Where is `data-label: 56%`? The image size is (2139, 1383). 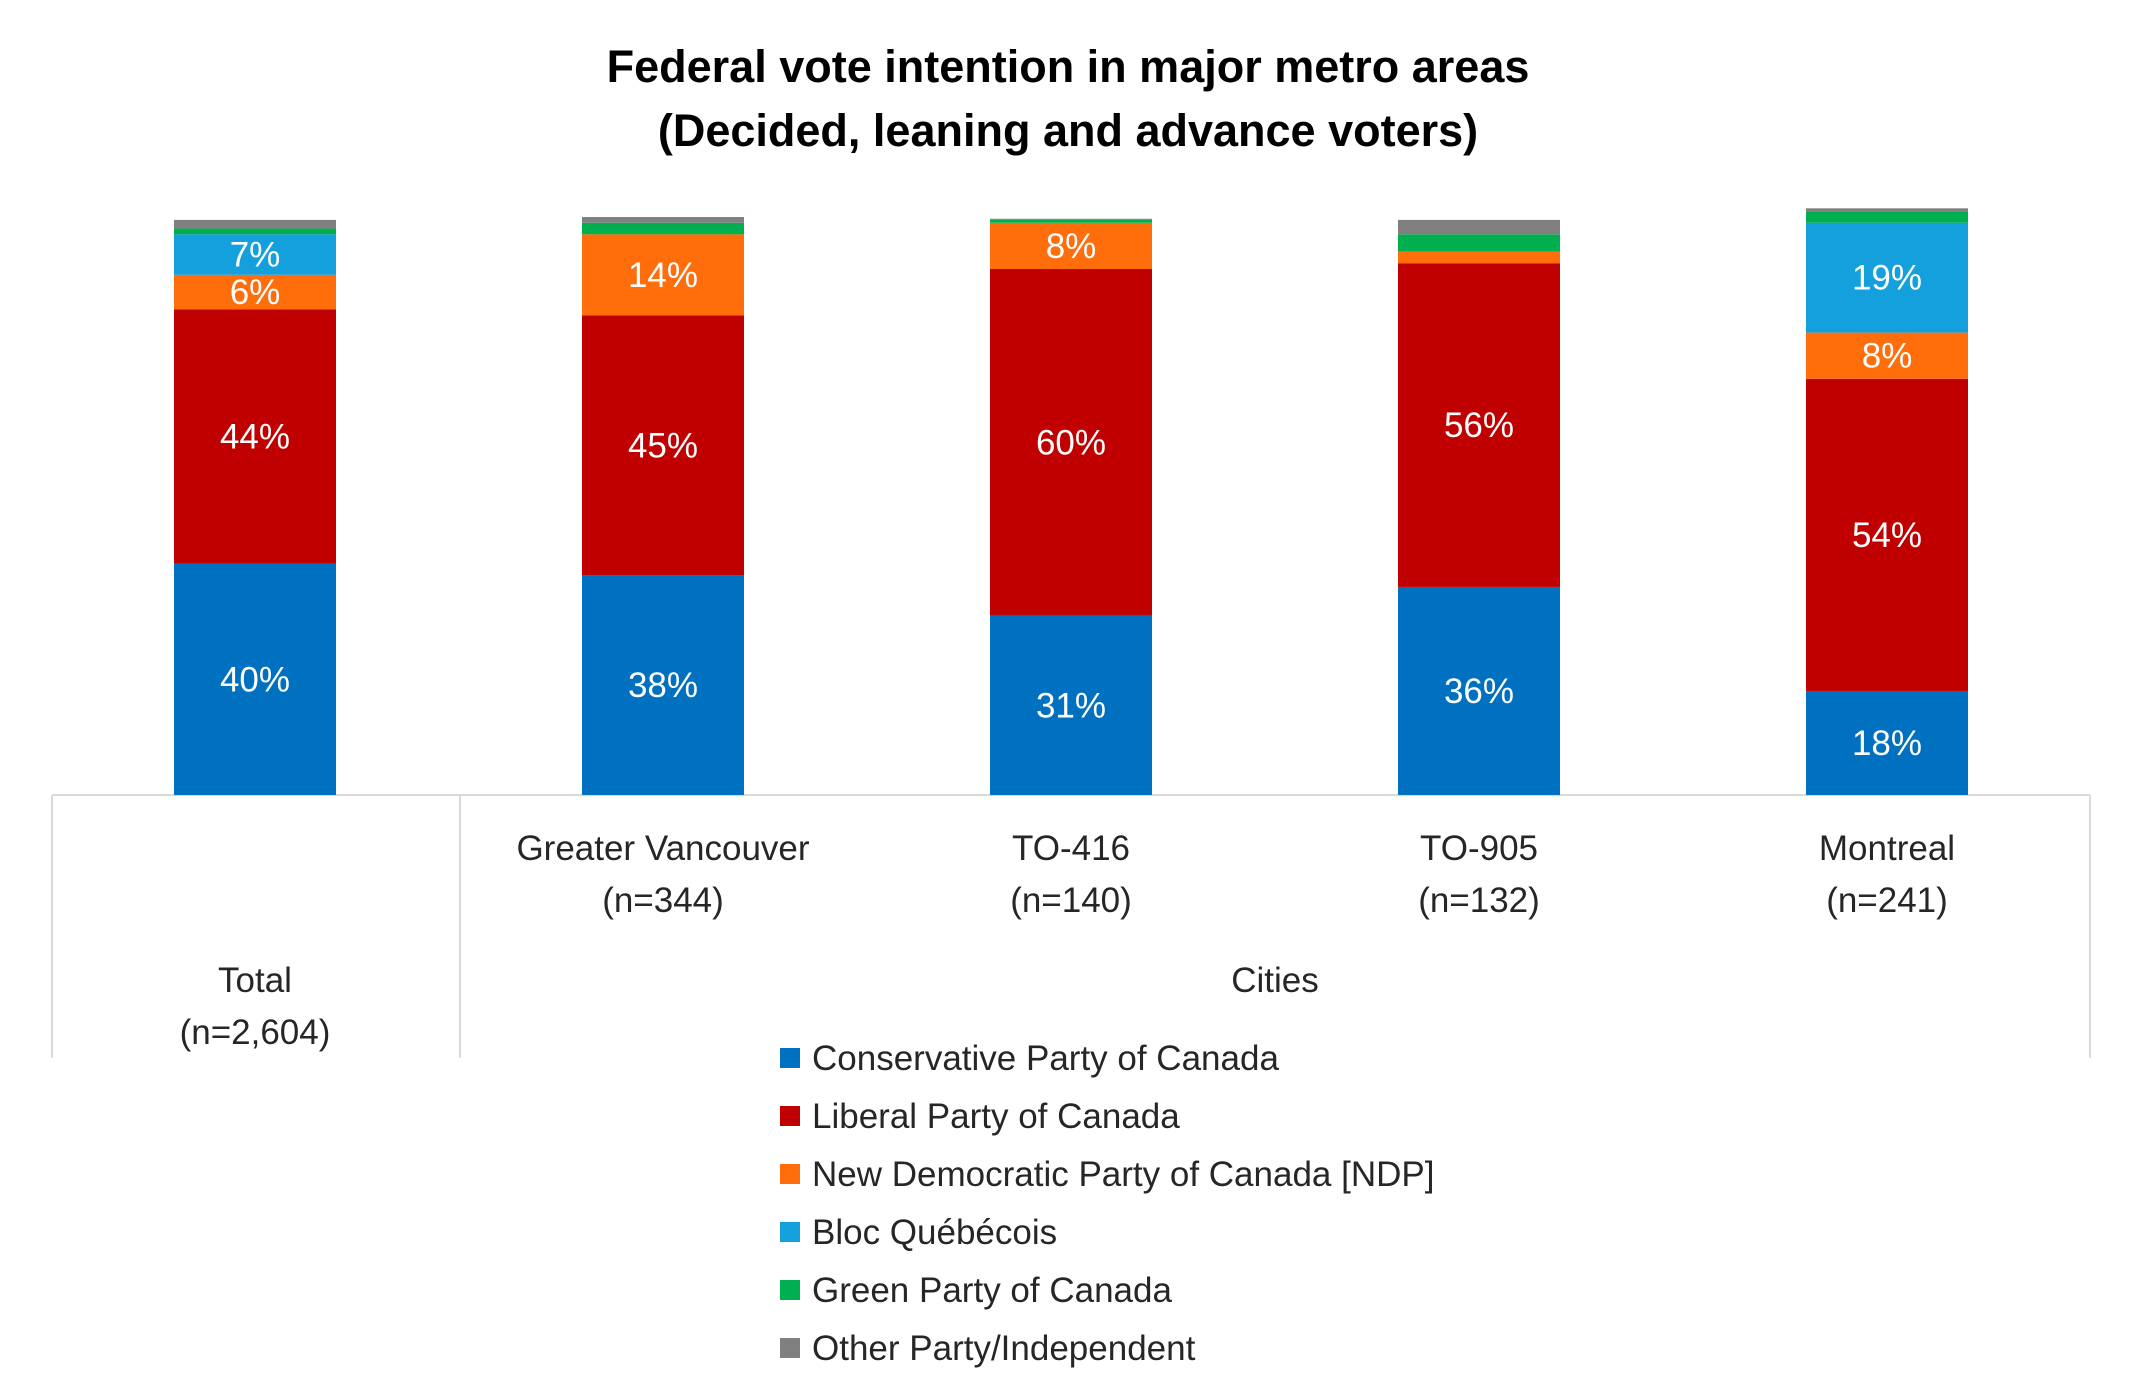
data-label: 56% is located at coordinates (1479, 425).